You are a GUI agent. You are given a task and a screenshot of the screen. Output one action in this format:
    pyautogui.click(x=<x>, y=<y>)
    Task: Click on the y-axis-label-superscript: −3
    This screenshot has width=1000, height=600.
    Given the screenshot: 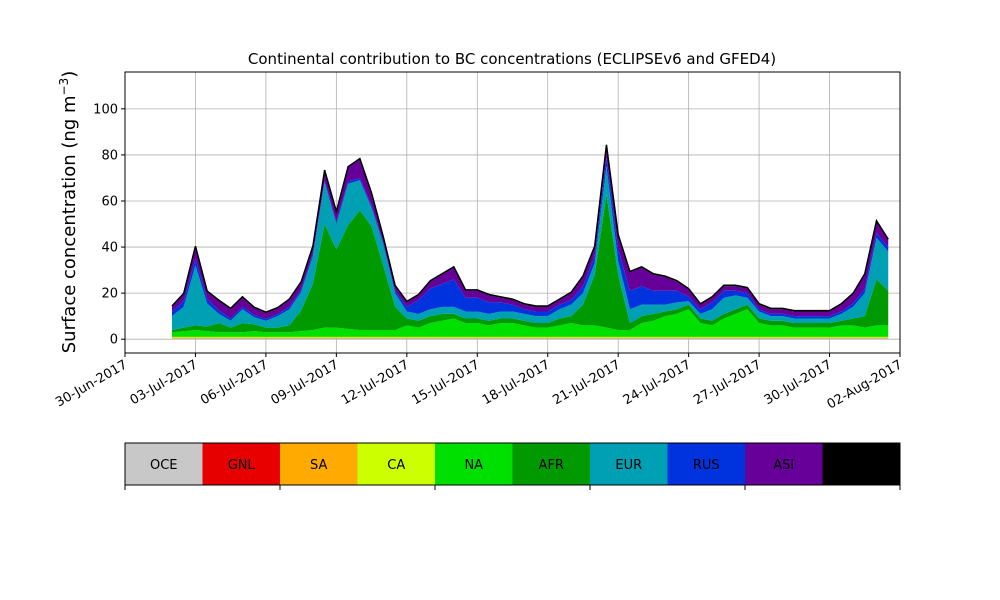 What is the action you would take?
    pyautogui.click(x=64, y=87)
    